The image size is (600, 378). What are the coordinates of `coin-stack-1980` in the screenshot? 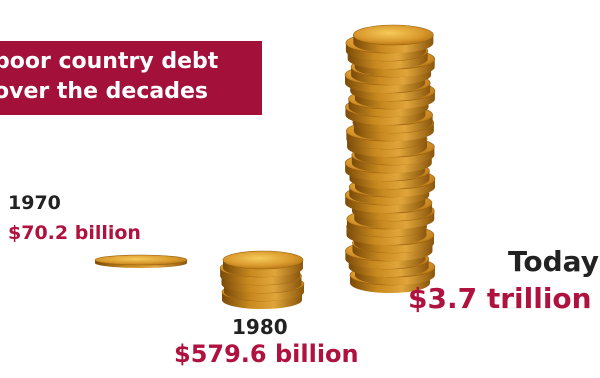 It's located at (262, 279).